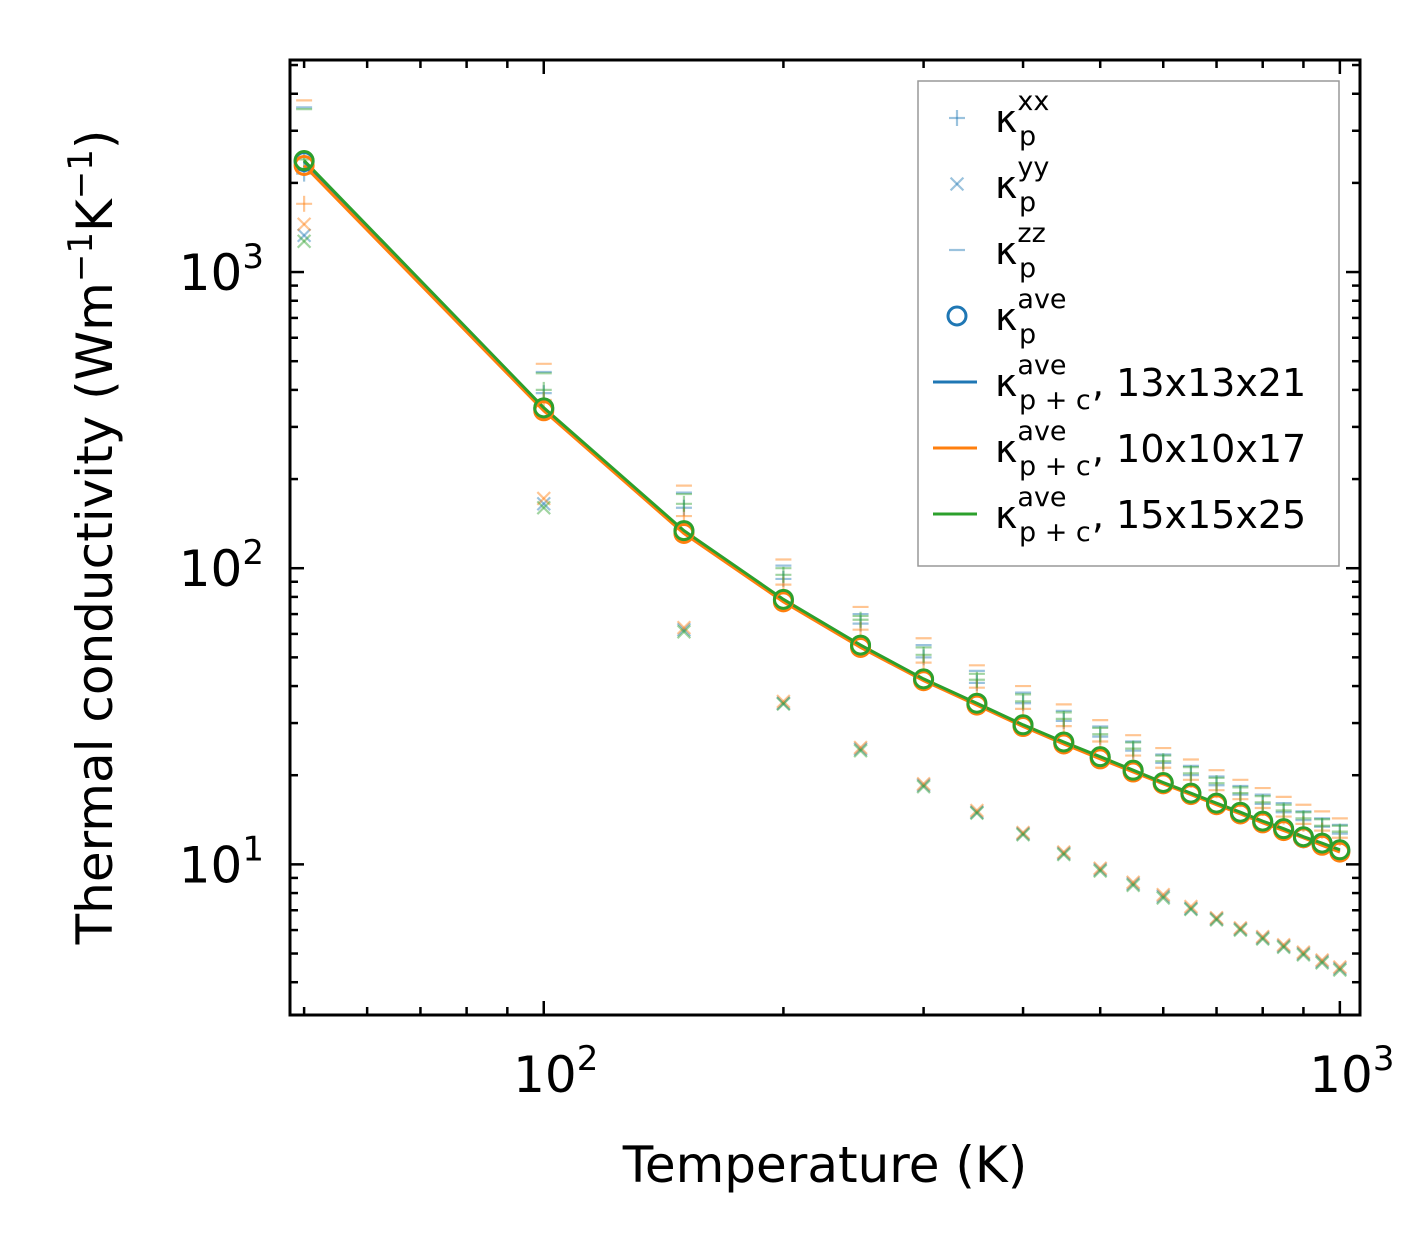  Describe the element at coordinates (1022, 113) in the screenshot. I see `legend-label: κxx` at that location.